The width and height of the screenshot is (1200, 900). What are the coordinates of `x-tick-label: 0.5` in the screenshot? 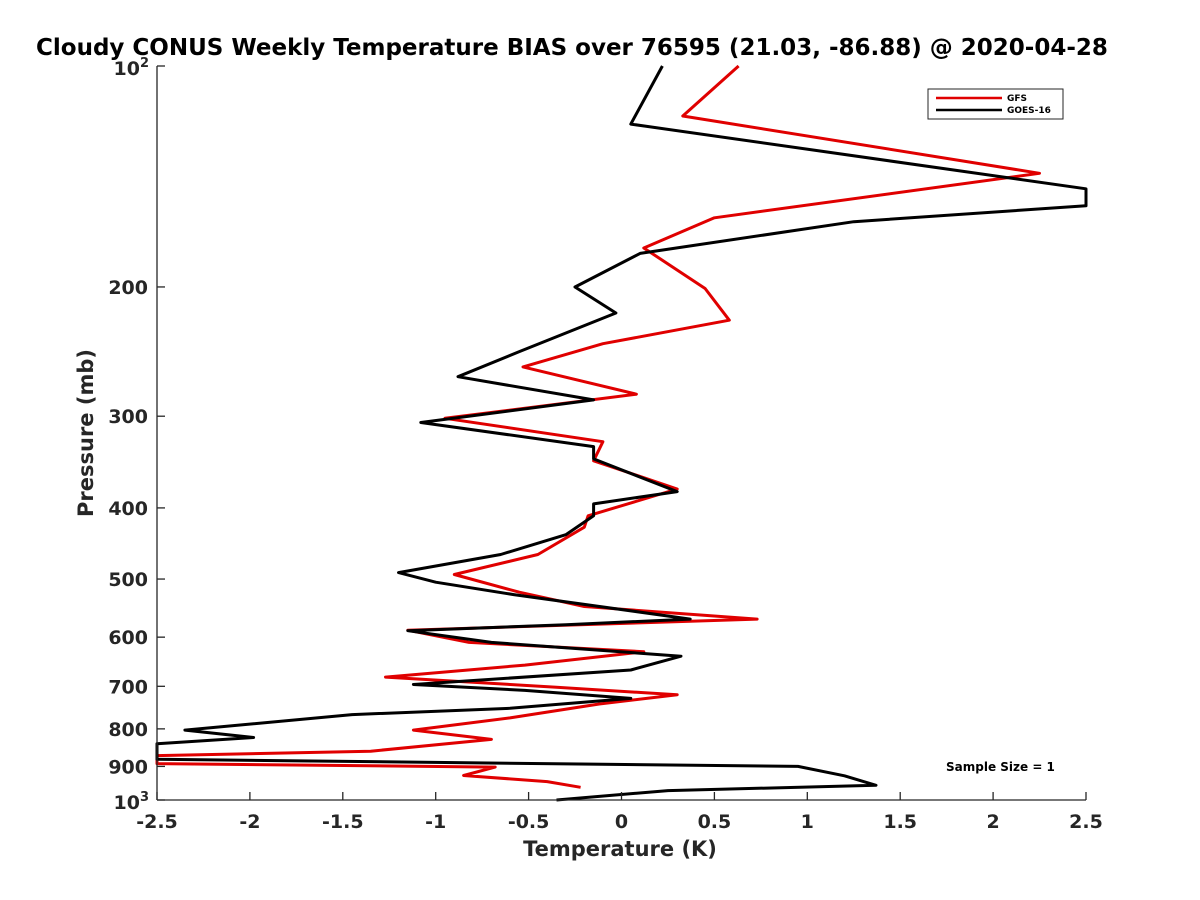 It's located at (715, 822).